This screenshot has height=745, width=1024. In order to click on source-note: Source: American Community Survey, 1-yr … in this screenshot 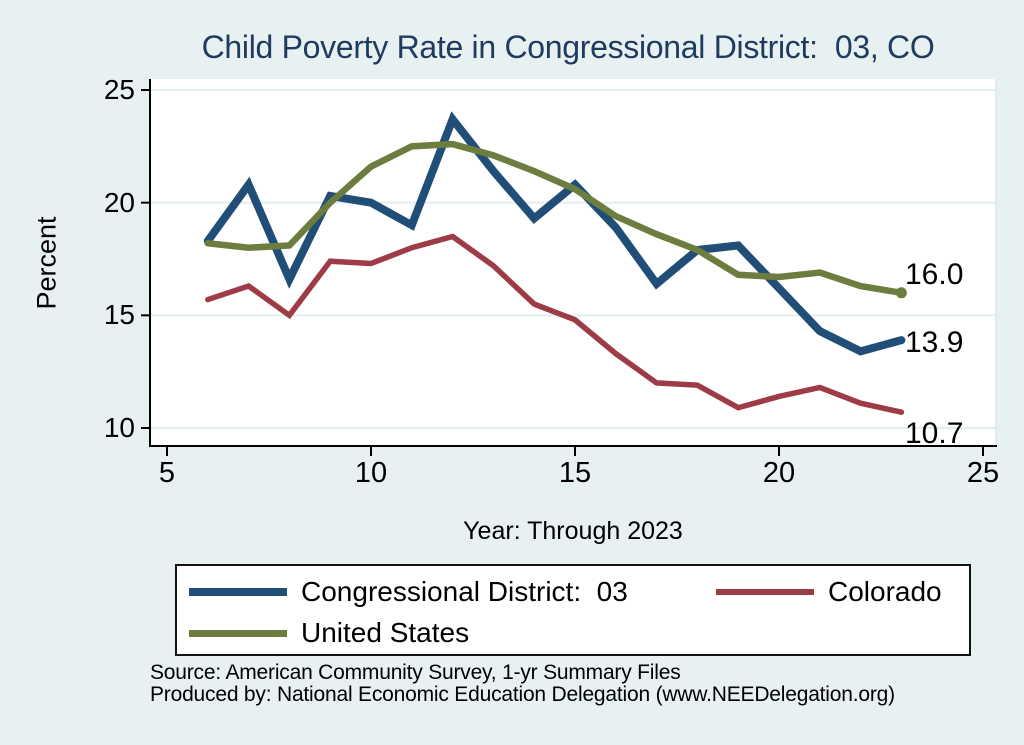, I will do `click(522, 684)`.